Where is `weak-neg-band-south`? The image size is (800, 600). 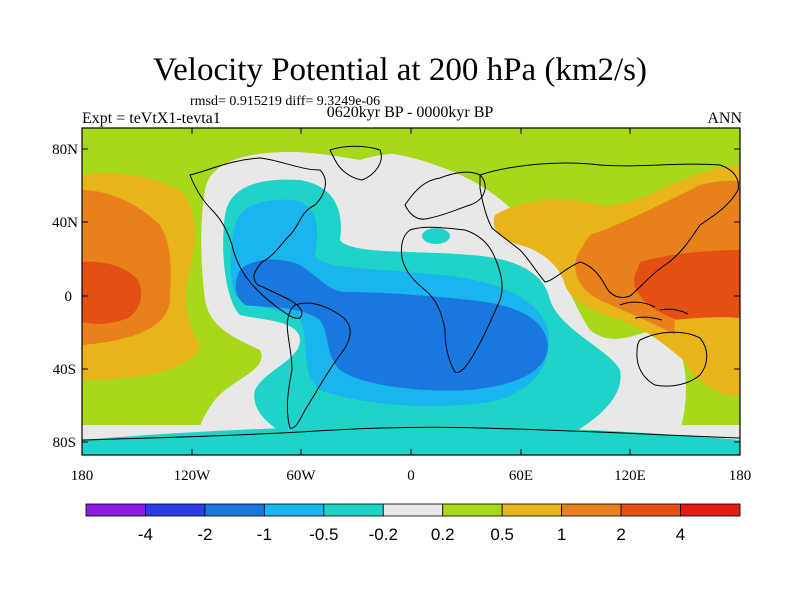 weak-neg-band-south is located at coordinates (411, 440).